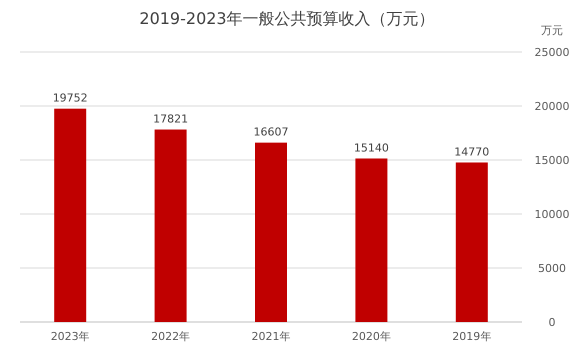 The height and width of the screenshot is (356, 574). What do you see at coordinates (371, 336) in the screenshot?
I see `x-tick-label: 2020年` at bounding box center [371, 336].